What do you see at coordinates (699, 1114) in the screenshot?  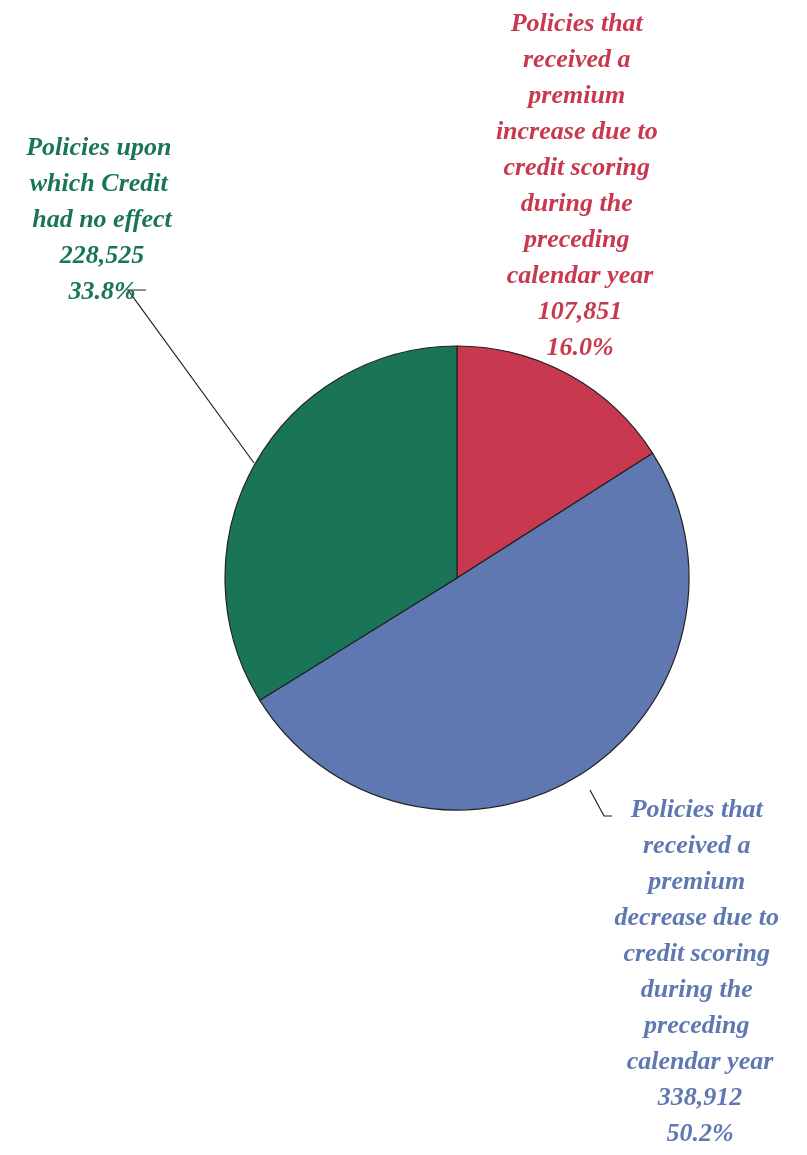 I see `data-label: 338,912 50.2%` at bounding box center [699, 1114].